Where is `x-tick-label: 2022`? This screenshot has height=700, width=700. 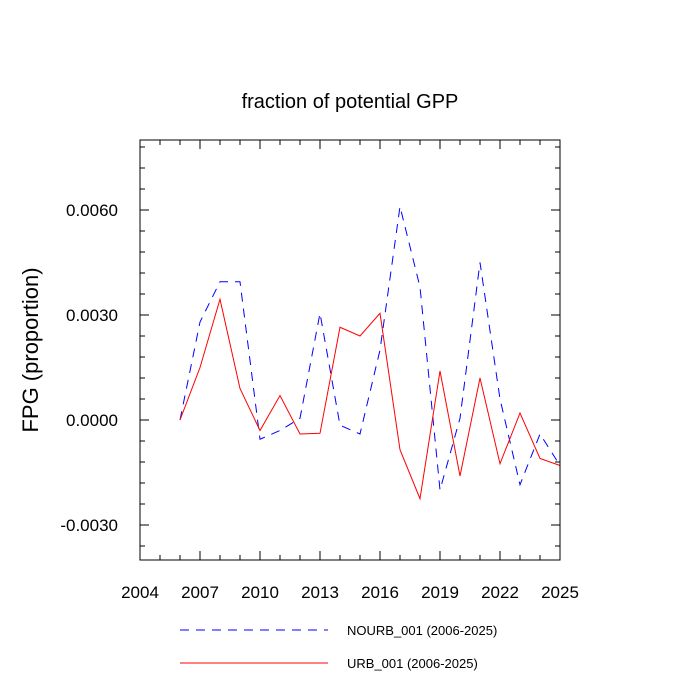 x-tick-label: 2022 is located at coordinates (500, 592).